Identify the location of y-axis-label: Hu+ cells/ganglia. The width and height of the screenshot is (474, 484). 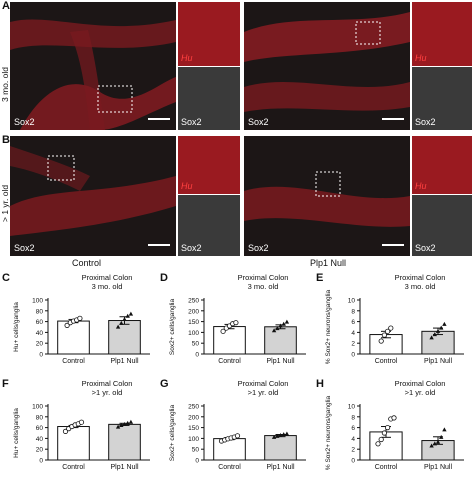
(16, 327).